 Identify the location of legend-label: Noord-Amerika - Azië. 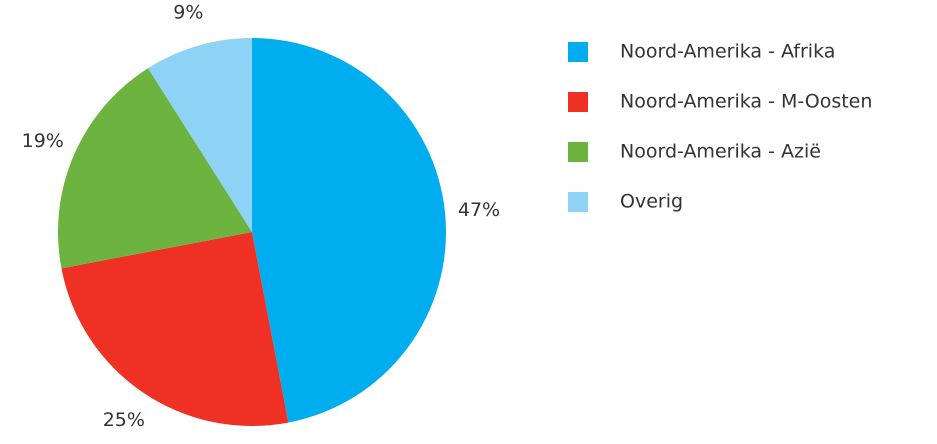
(720, 152).